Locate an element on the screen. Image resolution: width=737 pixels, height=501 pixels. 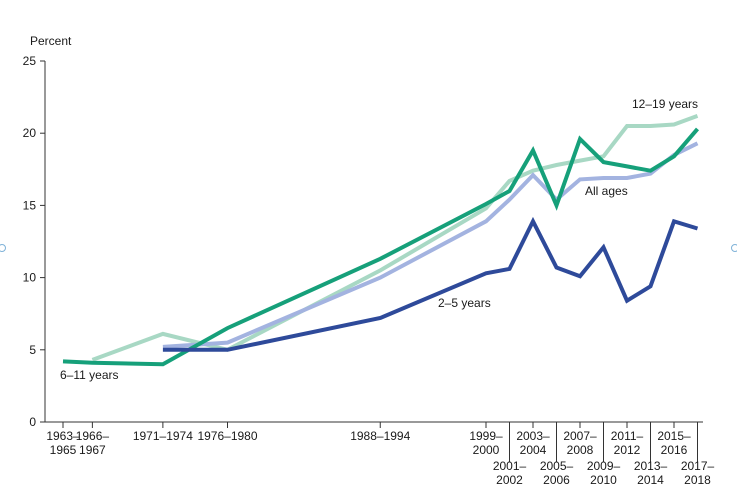
x-tick-label: 2009– is located at coordinates (604, 466).